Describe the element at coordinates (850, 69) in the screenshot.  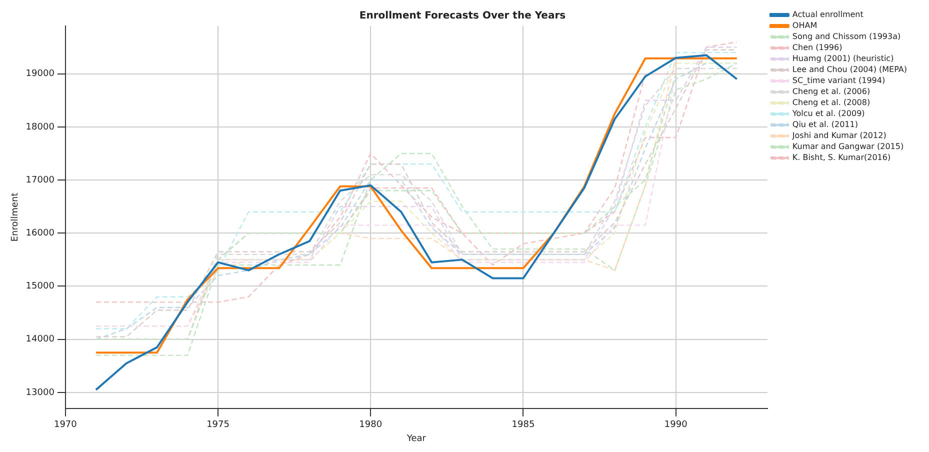
I see `legend-label: Lee and Chou (2004) (MEPA)` at that location.